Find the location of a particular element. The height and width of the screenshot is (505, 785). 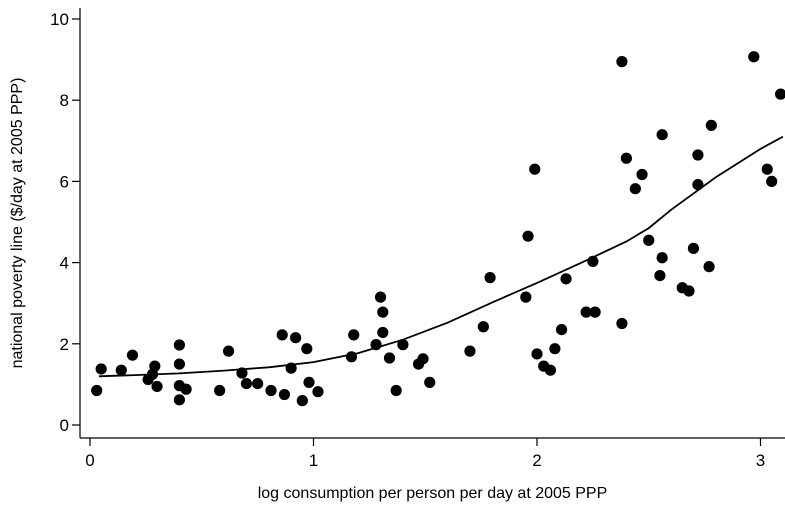

y-tick-label: 8 is located at coordinates (64, 100).